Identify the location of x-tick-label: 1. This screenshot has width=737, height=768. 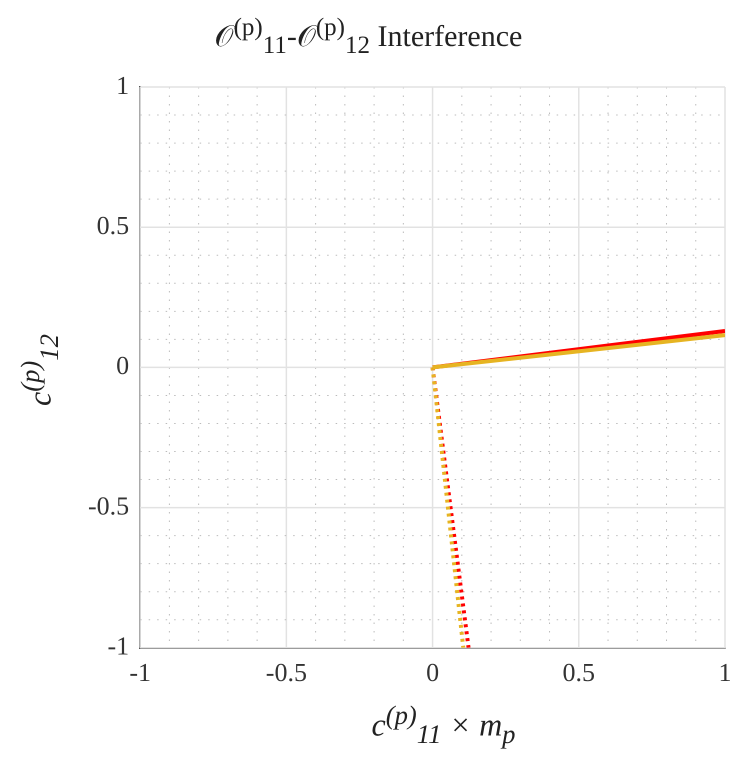
(725, 673).